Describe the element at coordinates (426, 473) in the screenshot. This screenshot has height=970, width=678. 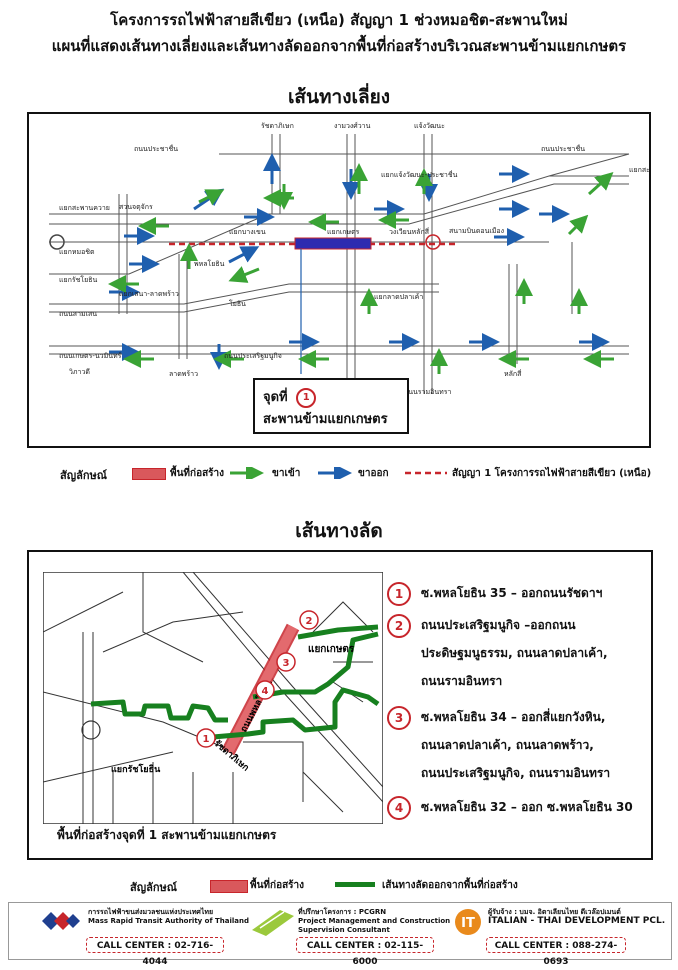
I see `legend1-contract-line` at that location.